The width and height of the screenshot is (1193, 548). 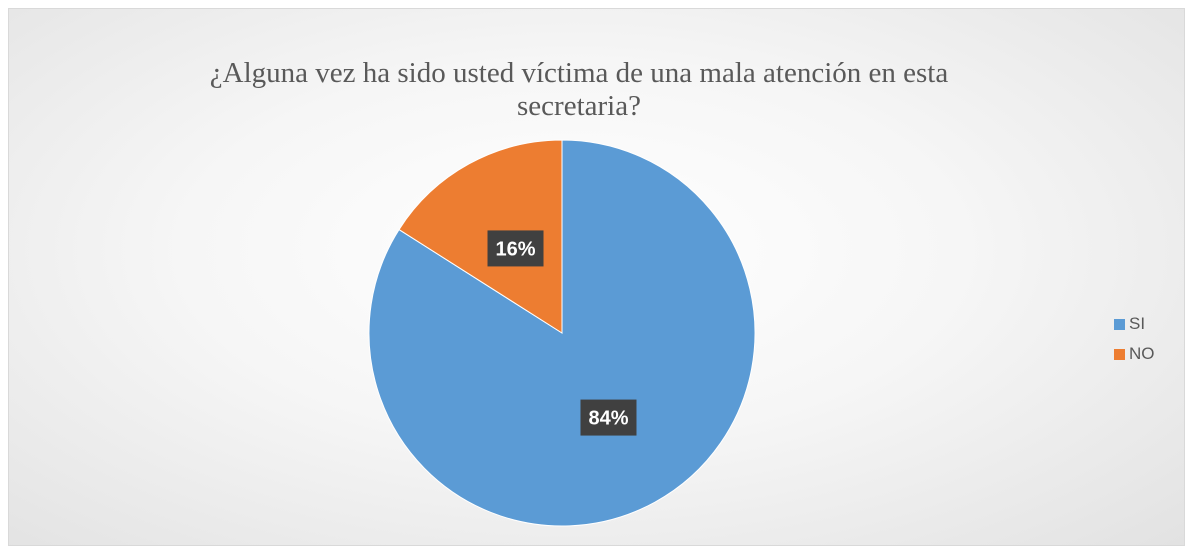 I want to click on data-label-si: 84%, so click(x=608, y=417).